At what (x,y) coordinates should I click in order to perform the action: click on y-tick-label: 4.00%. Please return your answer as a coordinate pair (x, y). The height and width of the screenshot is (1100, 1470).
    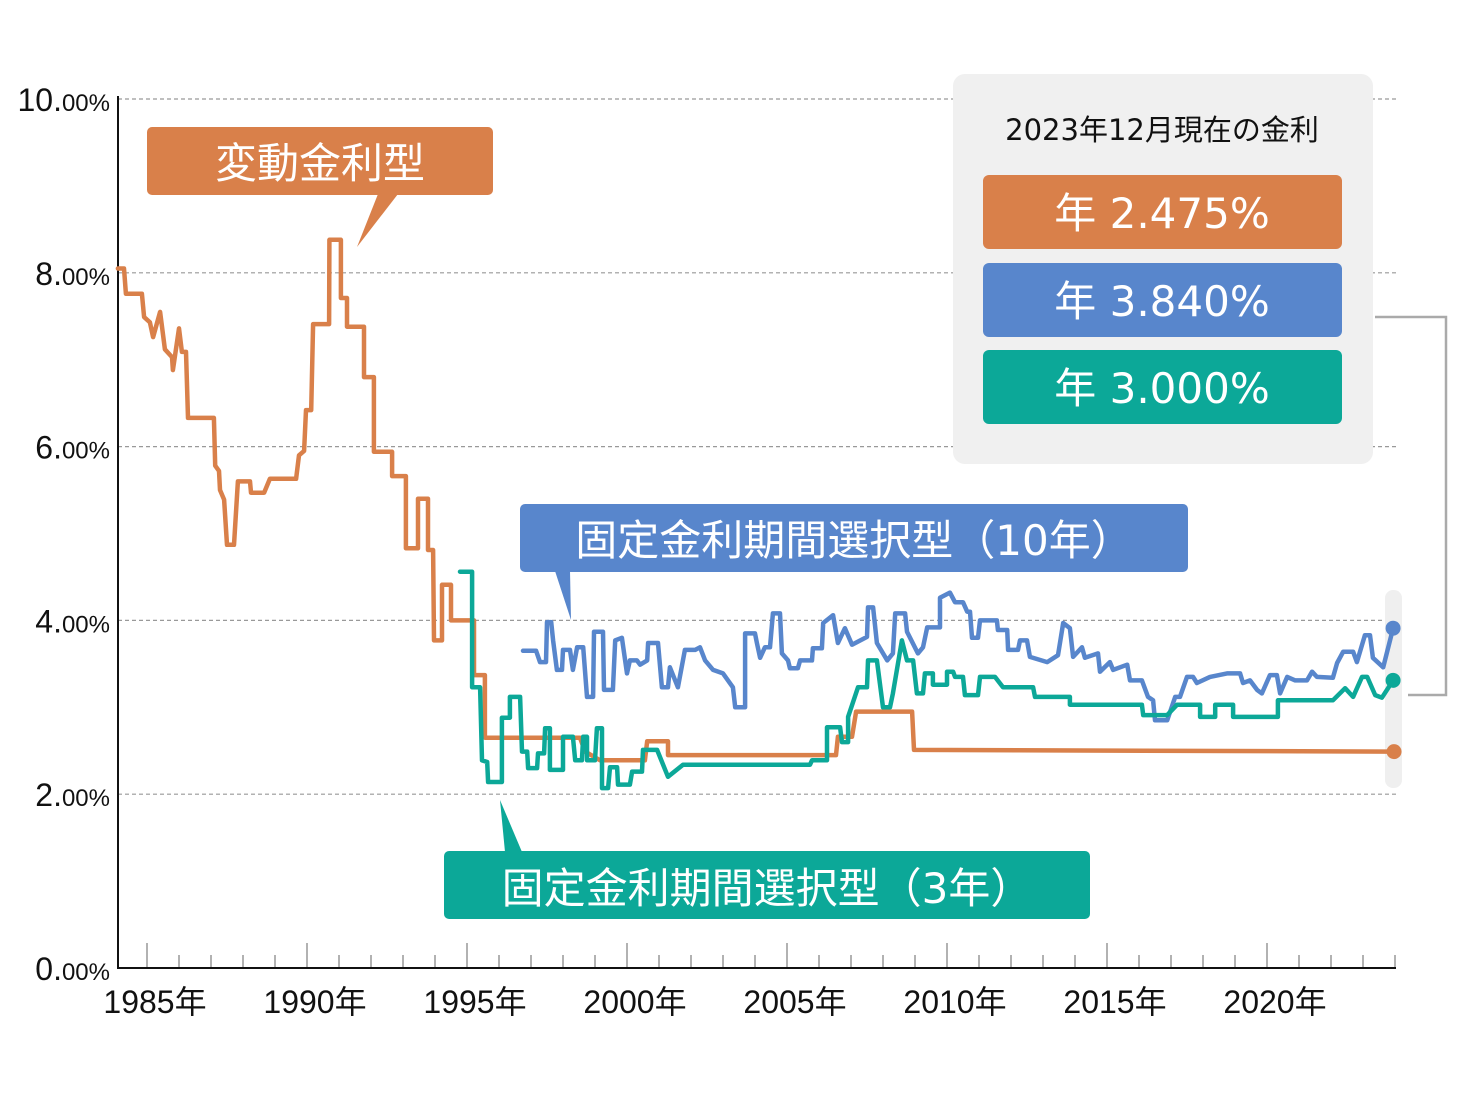
    Looking at the image, I should click on (72, 621).